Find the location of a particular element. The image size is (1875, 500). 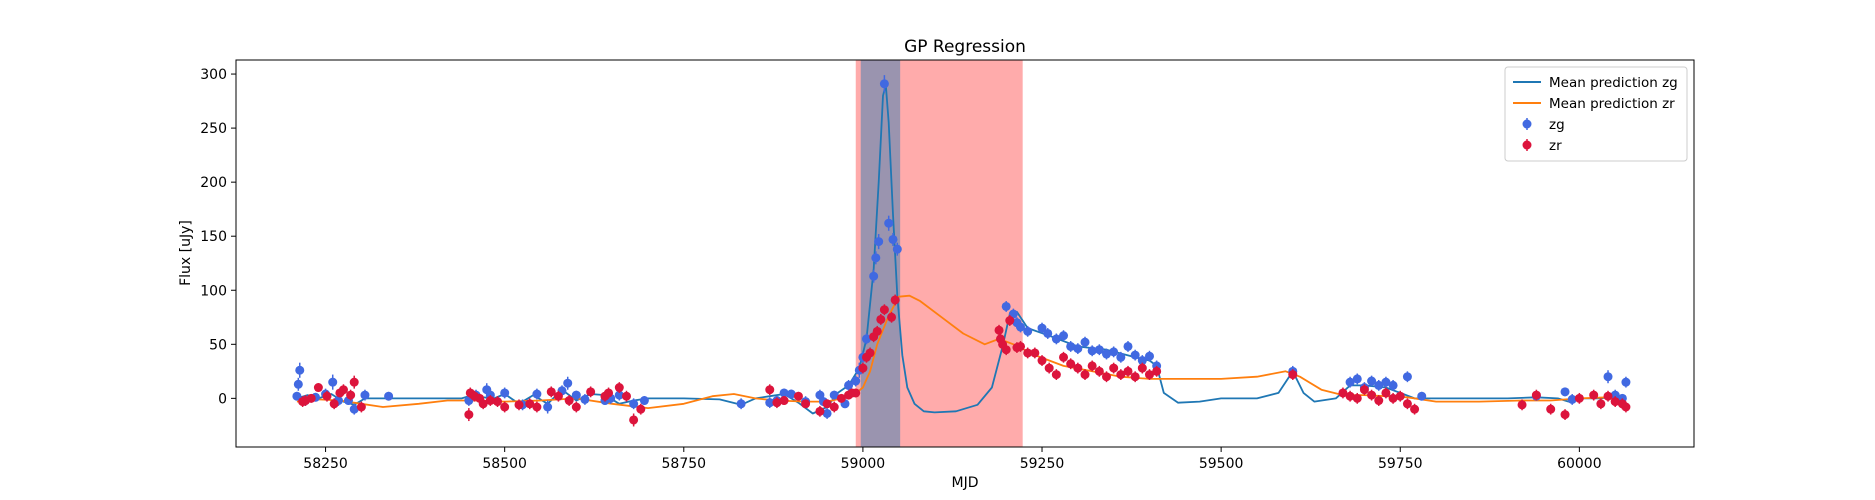

legend-box is located at coordinates (1596, 114).